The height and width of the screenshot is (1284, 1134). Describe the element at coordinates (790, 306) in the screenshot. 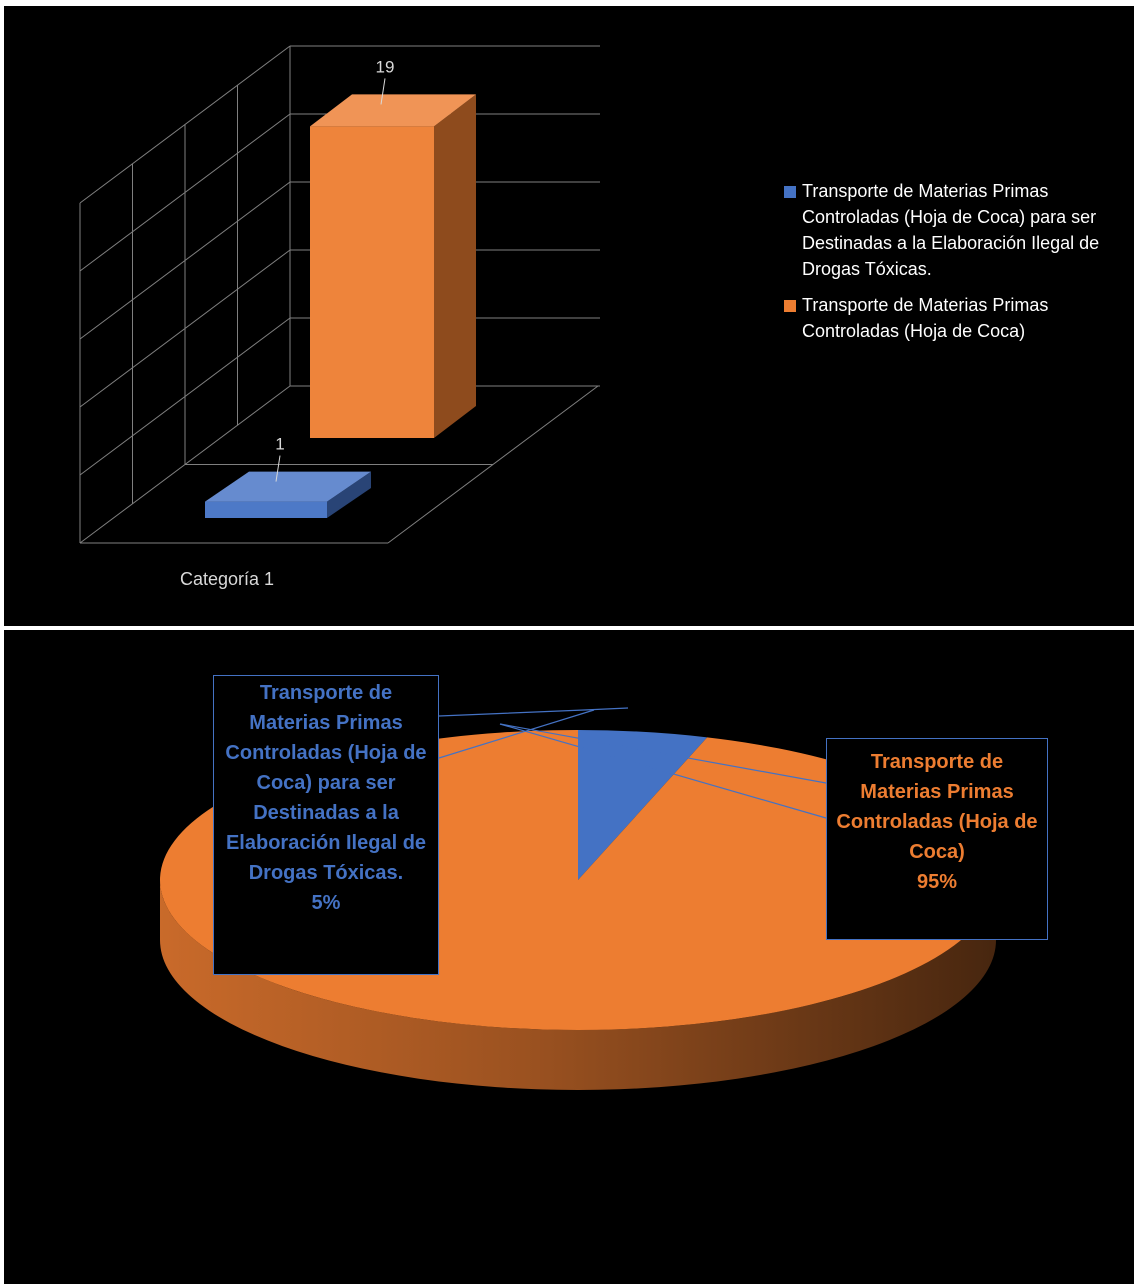

I see `legend-swatch-series-b` at that location.